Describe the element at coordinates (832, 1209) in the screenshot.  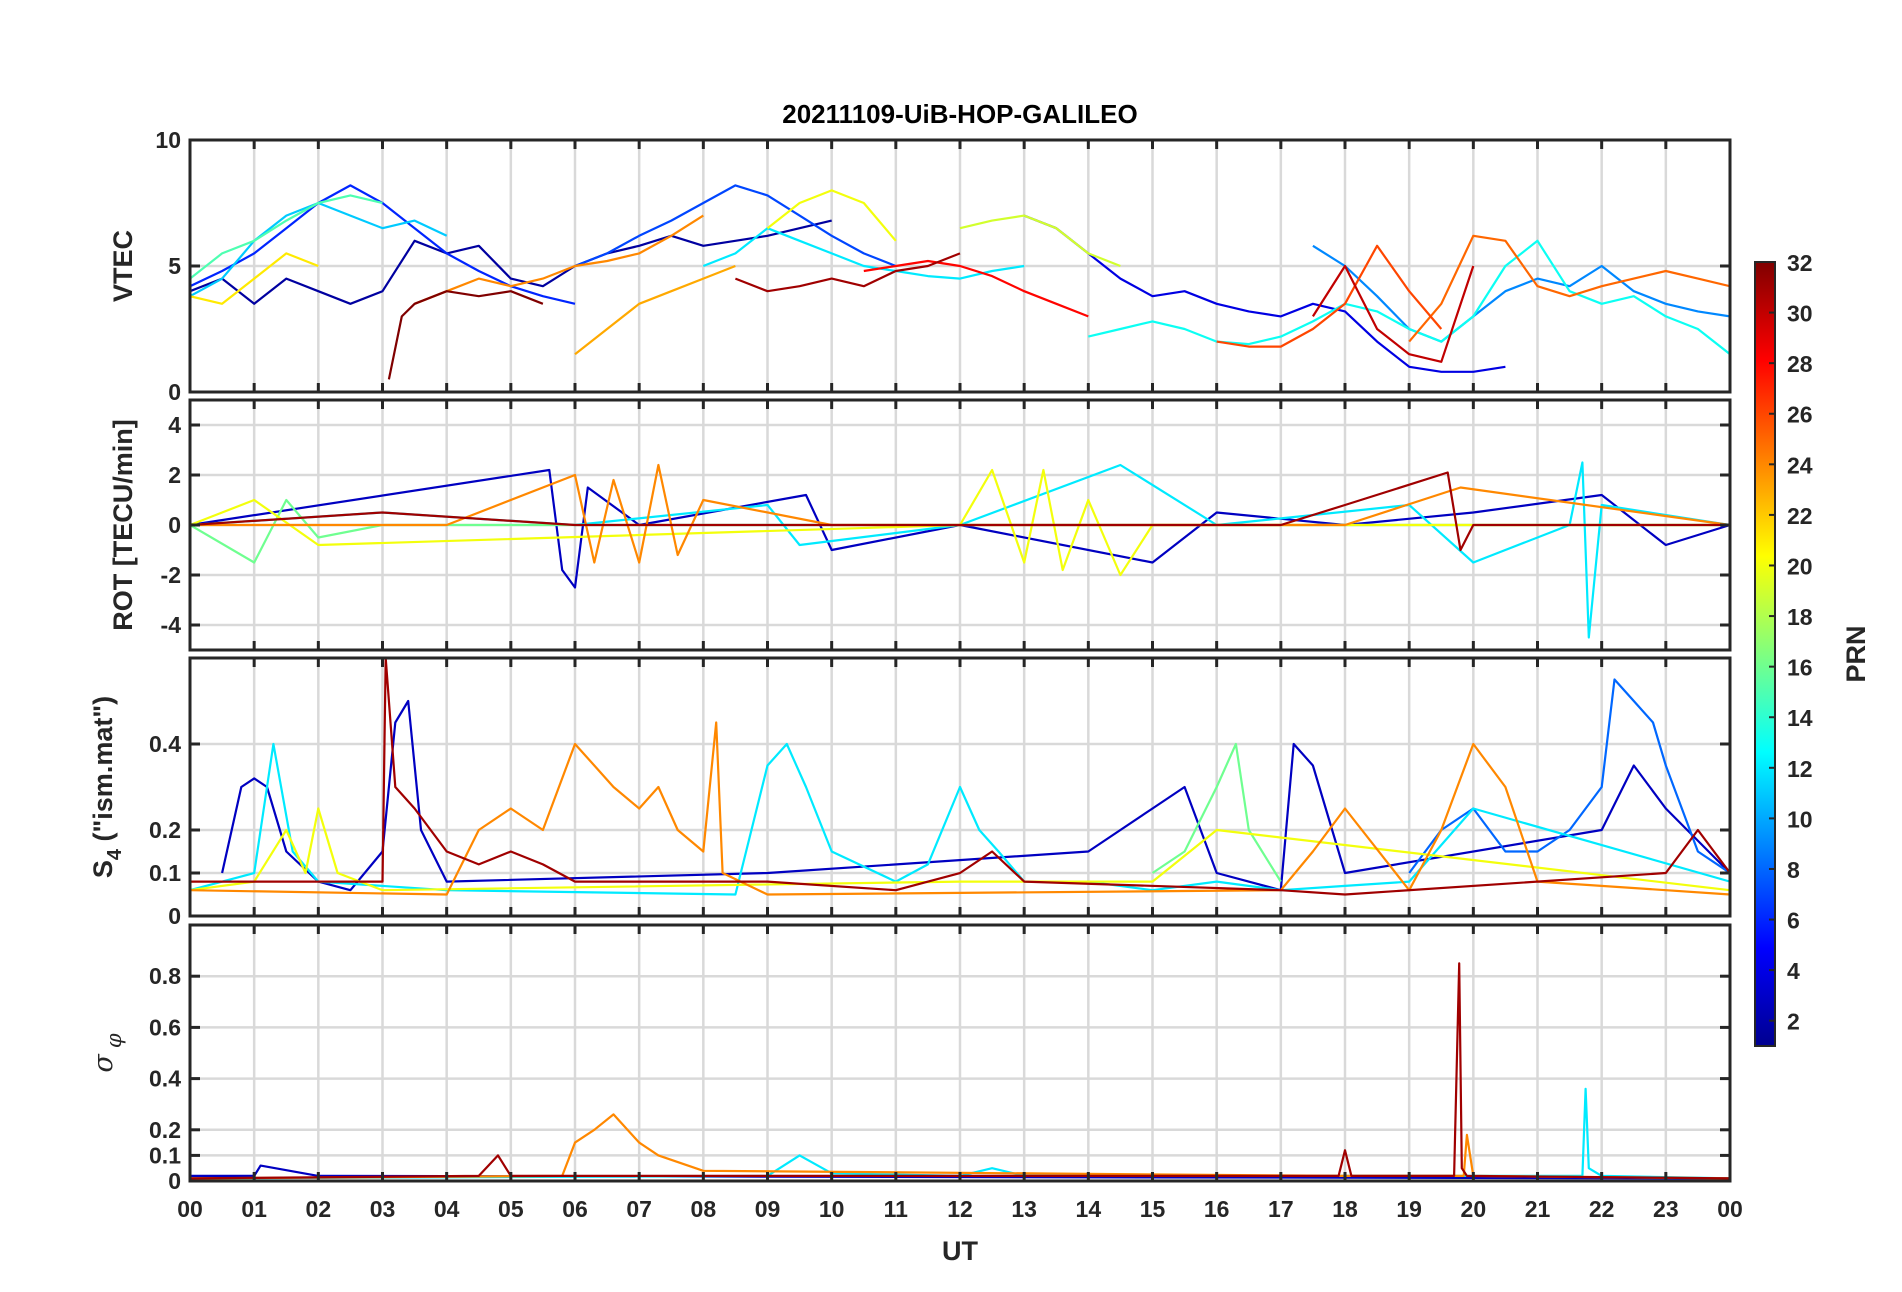
I see `x-tick-label: 10` at that location.